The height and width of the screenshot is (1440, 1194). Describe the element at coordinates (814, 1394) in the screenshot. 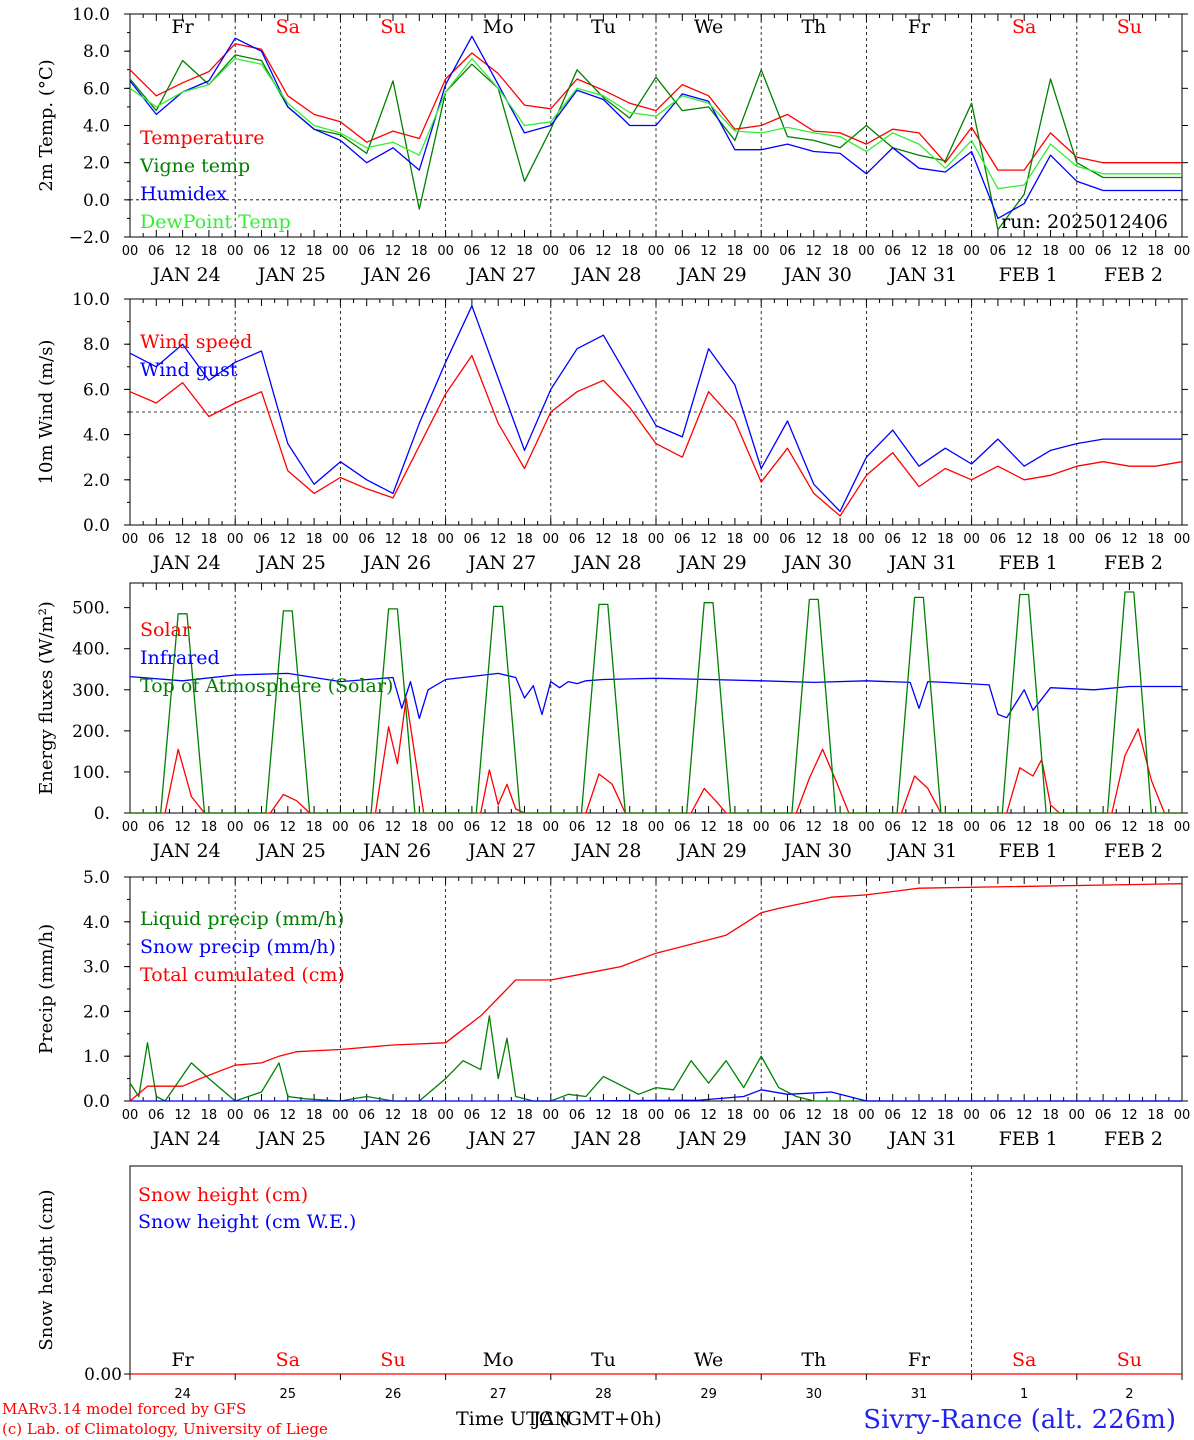

I see `day-number: 30` at that location.